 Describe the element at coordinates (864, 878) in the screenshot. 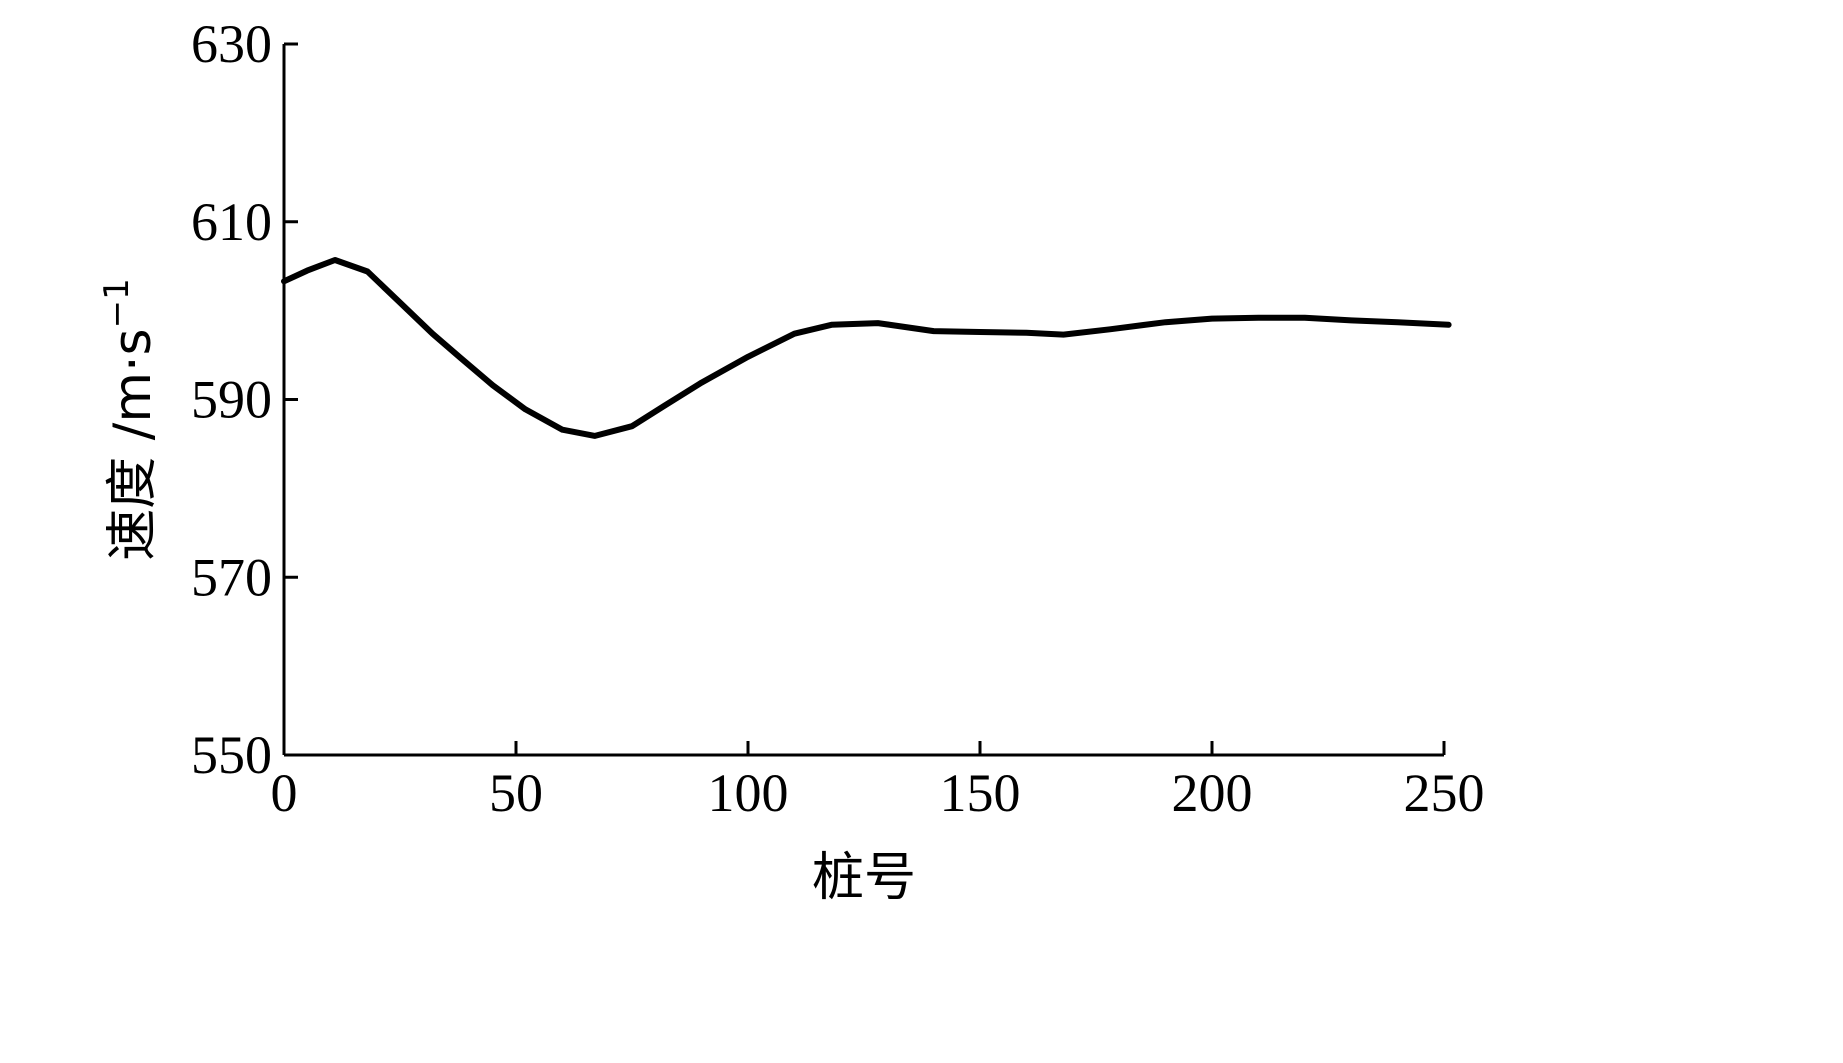

I see `x-axis-title: 桩号` at that location.